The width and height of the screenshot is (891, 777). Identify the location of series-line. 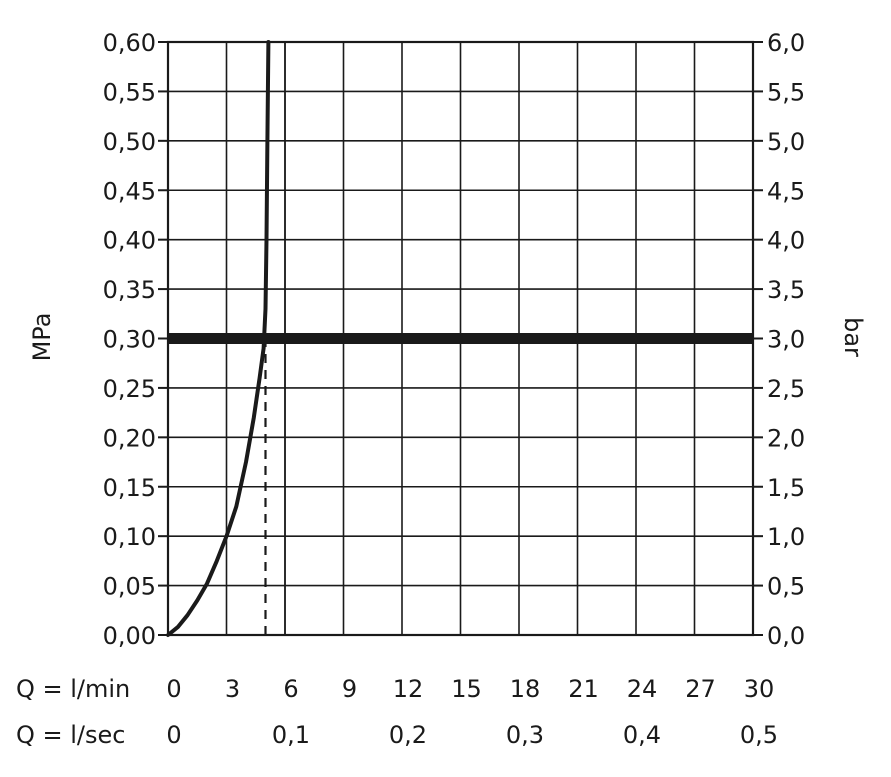
(218, 338).